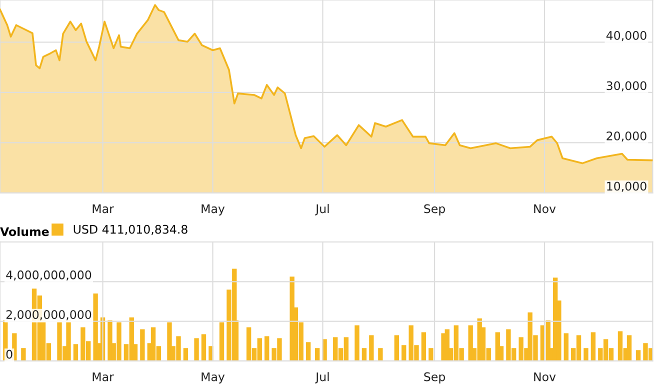 The height and width of the screenshot is (389, 654). What do you see at coordinates (626, 36) in the screenshot?
I see `y-tick-label: 40,000` at bounding box center [626, 36].